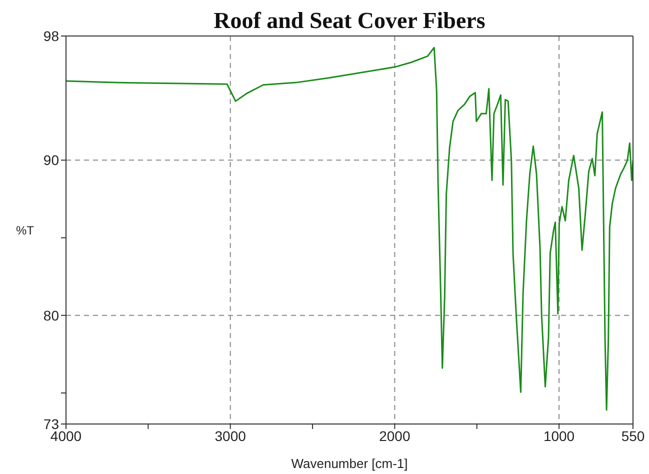 The width and height of the screenshot is (649, 474). I want to click on x-tick-label: 3000, so click(230, 436).